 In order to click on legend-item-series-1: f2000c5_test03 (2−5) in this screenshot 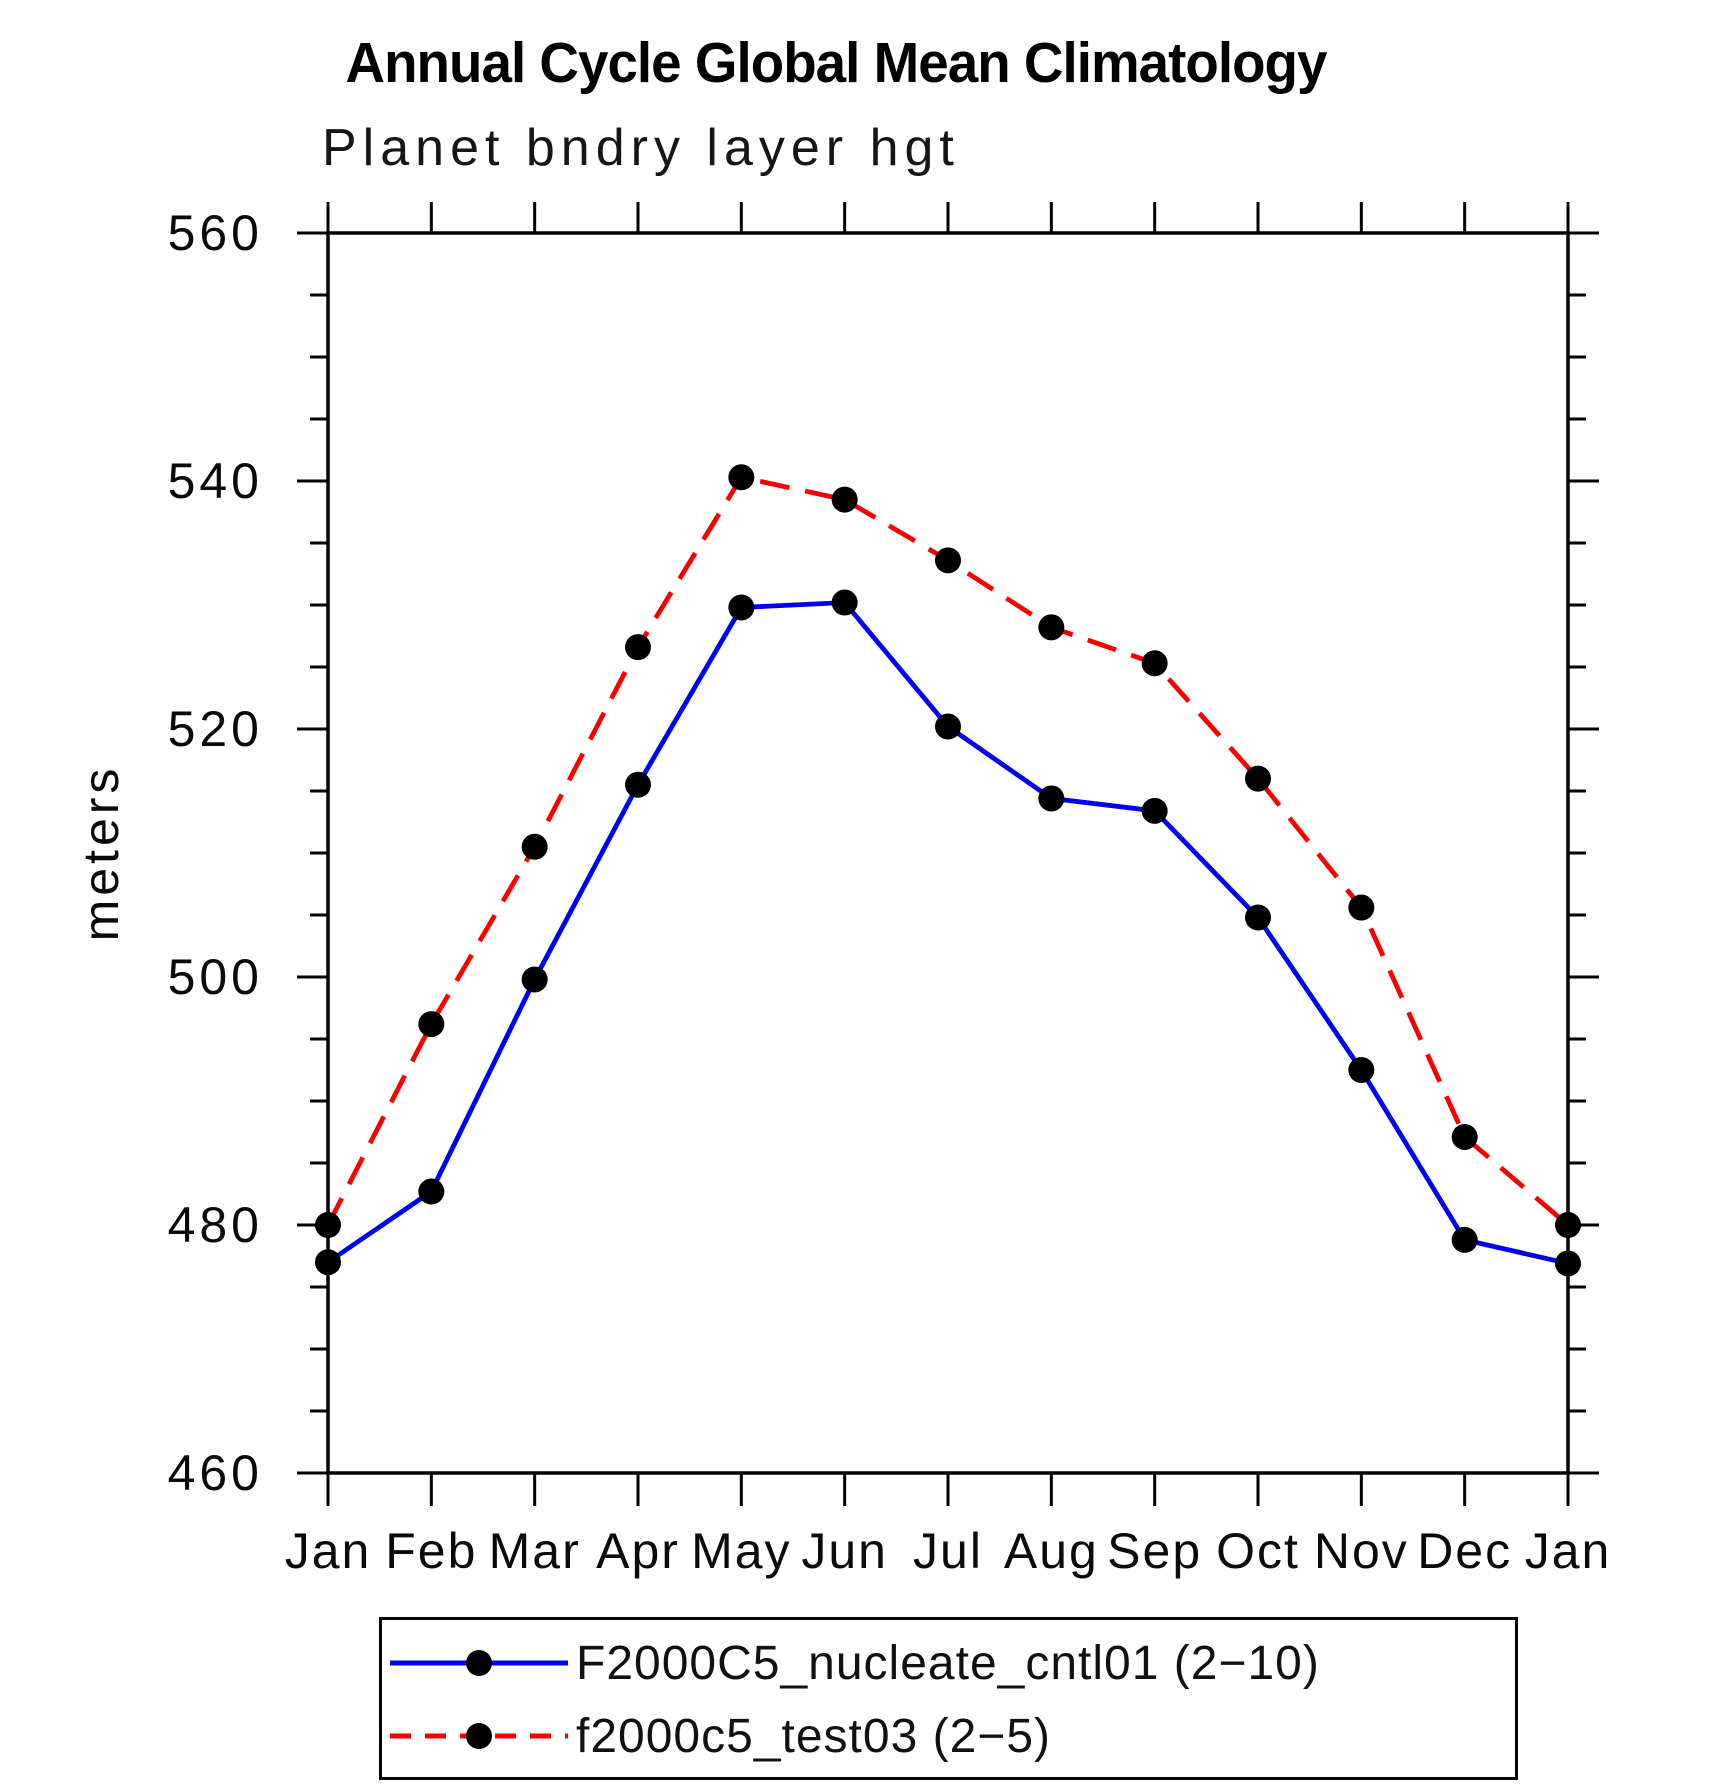, I will do `click(719, 1736)`.